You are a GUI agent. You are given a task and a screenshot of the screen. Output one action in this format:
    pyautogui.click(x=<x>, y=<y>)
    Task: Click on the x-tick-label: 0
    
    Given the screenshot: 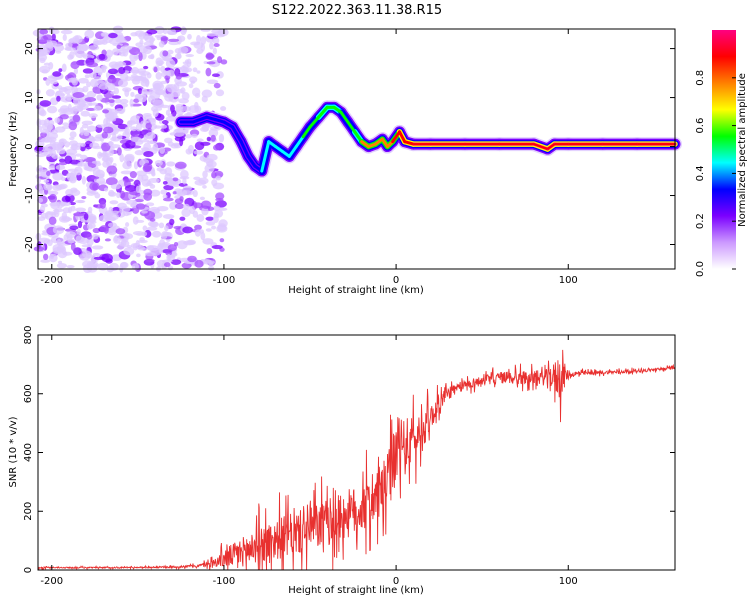 What is the action you would take?
    pyautogui.click(x=396, y=280)
    